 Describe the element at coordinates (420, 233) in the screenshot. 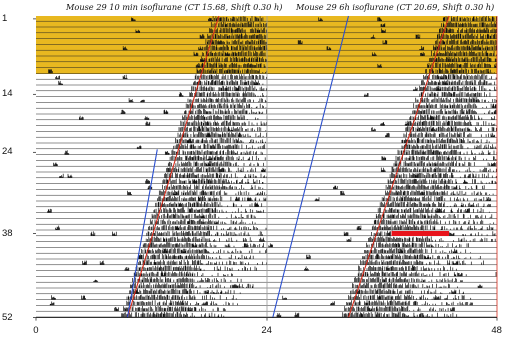

I see `treatment-bar` at that location.